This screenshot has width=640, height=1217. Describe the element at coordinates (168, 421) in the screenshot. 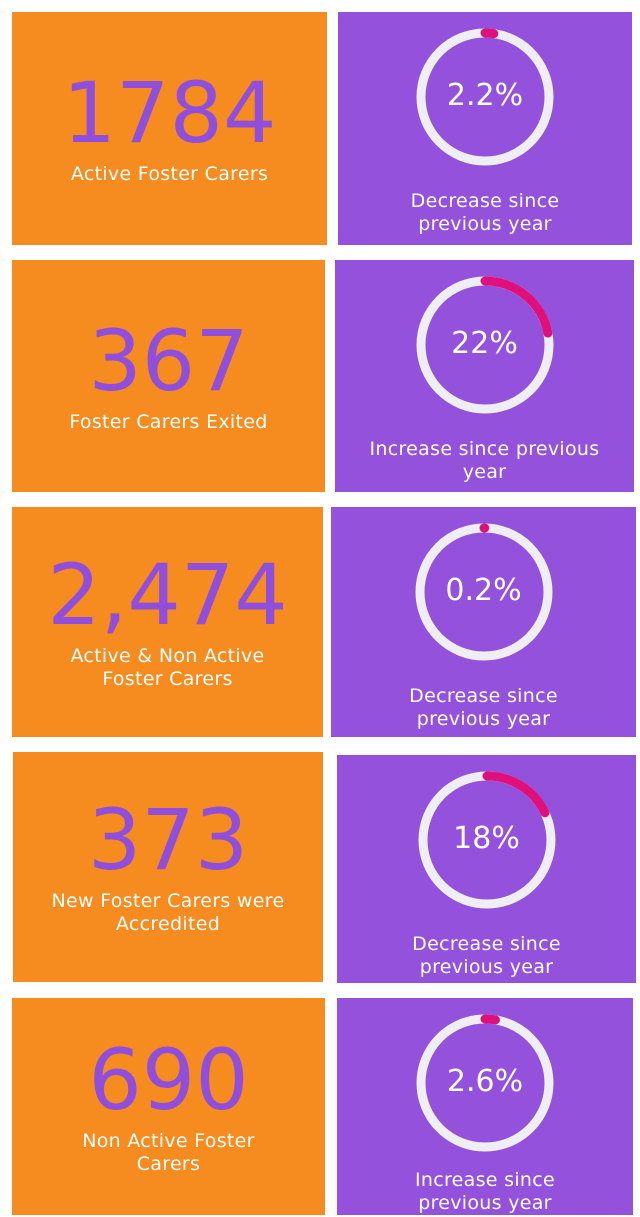

I see `stat-label: Foster Carers Exited` at that location.